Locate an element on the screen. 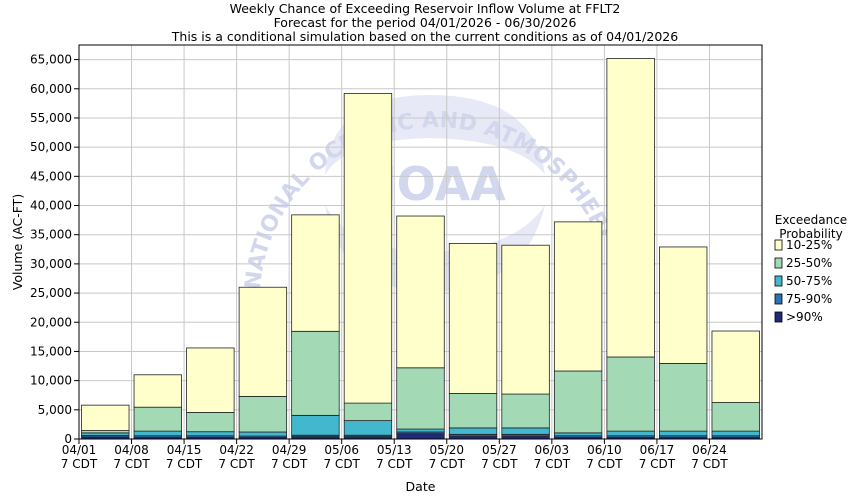 The width and height of the screenshot is (850, 500). x-tick-label-date: 04/08 is located at coordinates (131, 450).